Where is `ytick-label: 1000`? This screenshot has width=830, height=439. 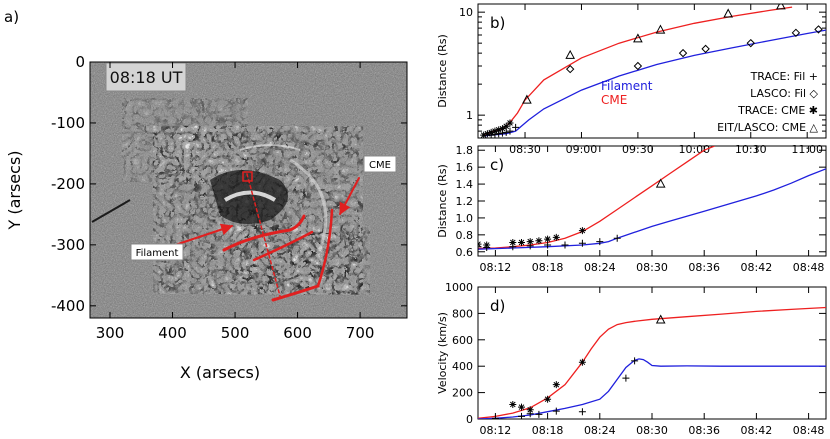
ytick-label: 1000 is located at coordinates (459, 287).